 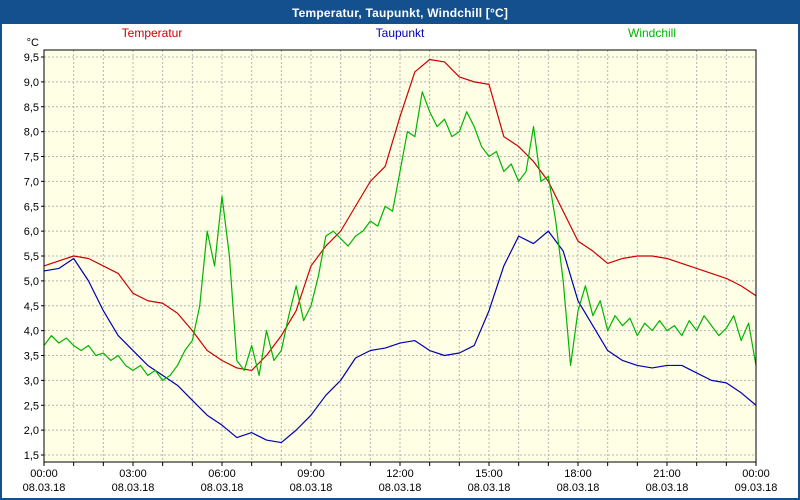 I want to click on chart-title: Temperatur, Taupunkt, Windchill [°C], so click(x=400, y=13).